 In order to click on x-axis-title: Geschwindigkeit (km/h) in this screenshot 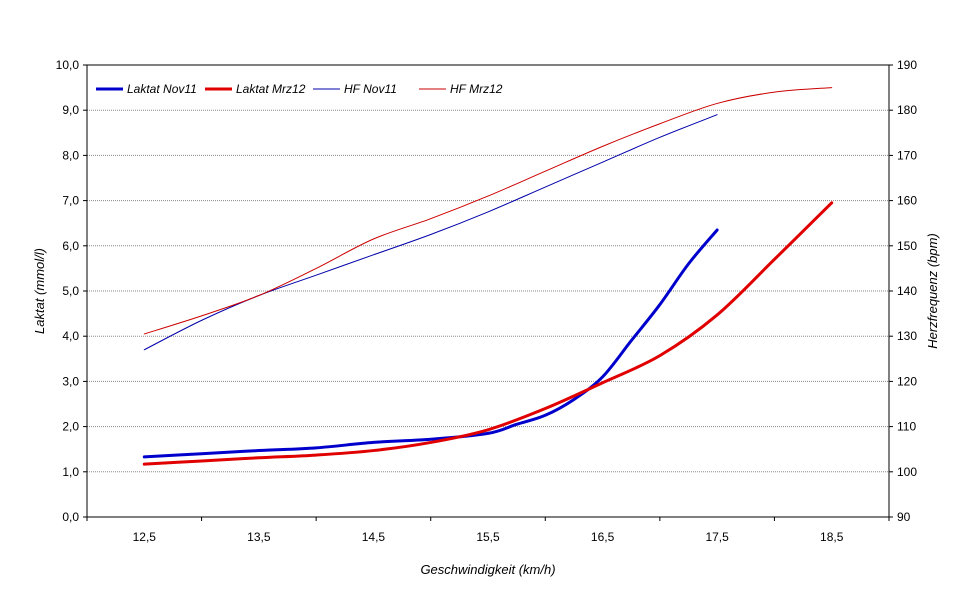, I will do `click(487, 569)`.